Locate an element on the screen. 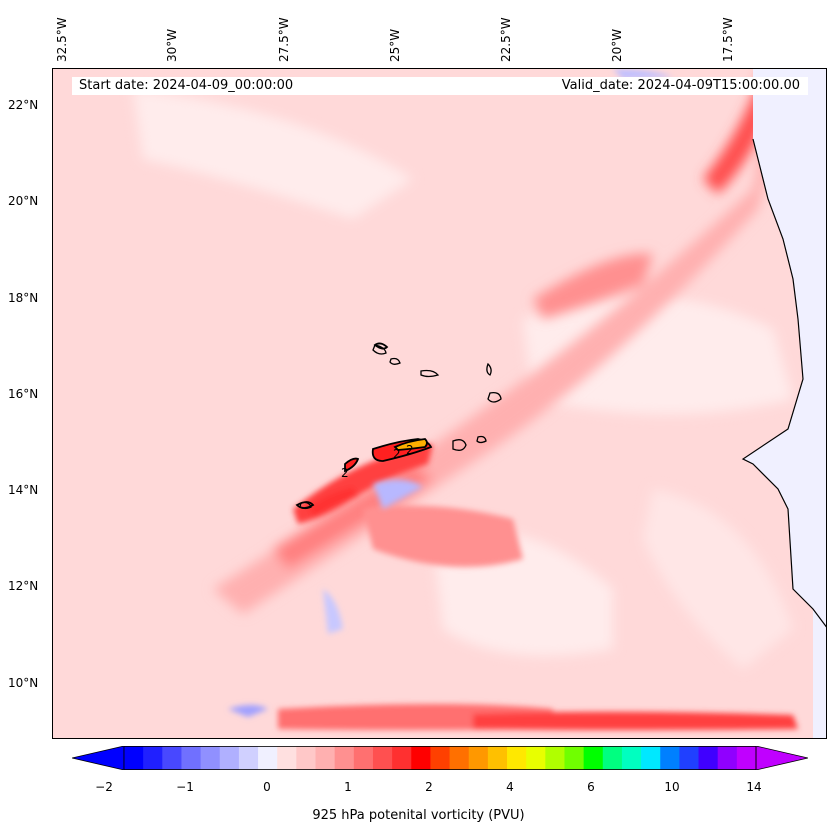  lat-label: 22°N is located at coordinates (23, 105).